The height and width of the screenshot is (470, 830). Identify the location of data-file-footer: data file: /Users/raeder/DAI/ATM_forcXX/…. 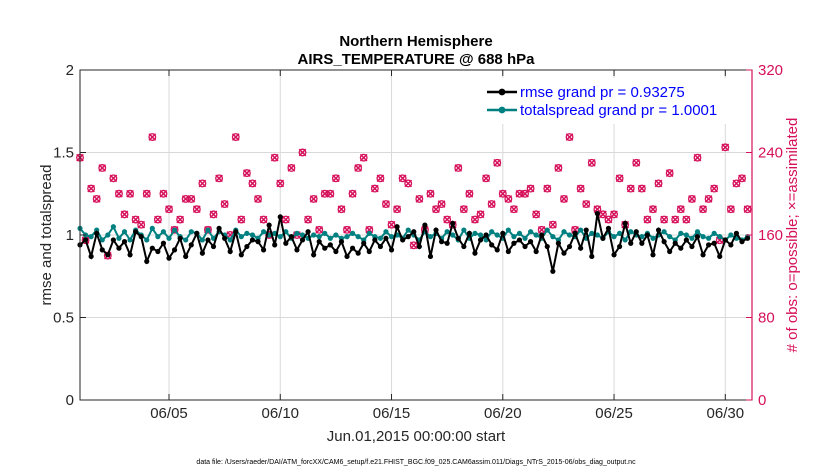
(416, 462).